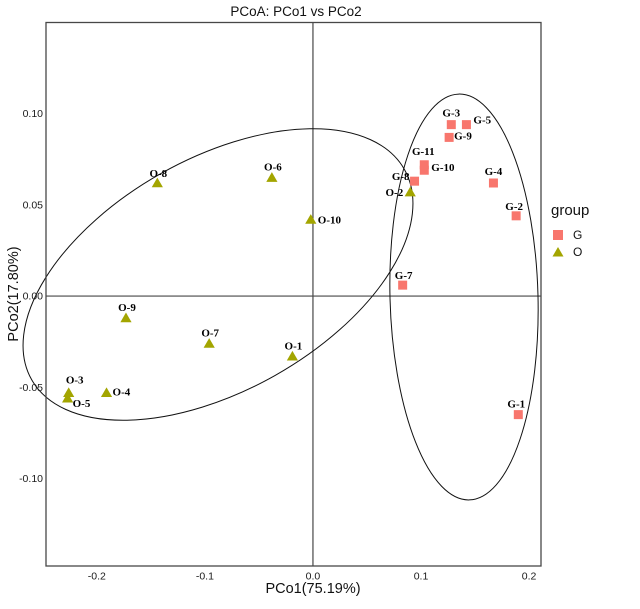 The image size is (640, 609). Describe the element at coordinates (273, 168) in the screenshot. I see `point-label-O-6: O-6` at that location.